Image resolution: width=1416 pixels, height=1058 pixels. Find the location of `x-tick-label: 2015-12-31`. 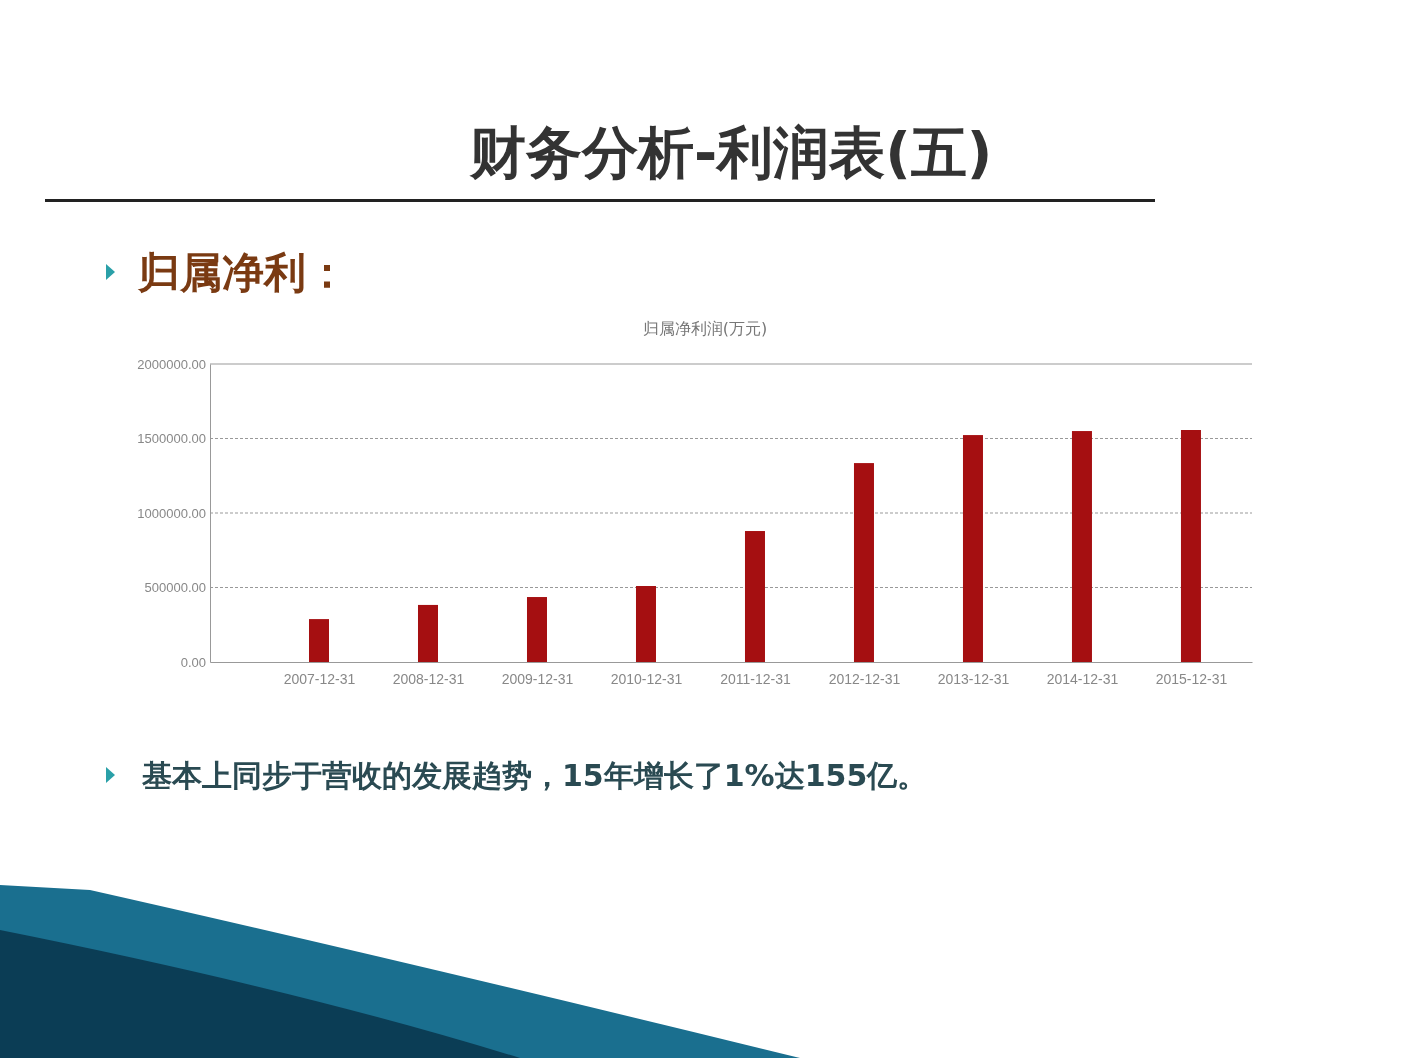

x-tick-label: 2015-12-31 is located at coordinates (1191, 678).